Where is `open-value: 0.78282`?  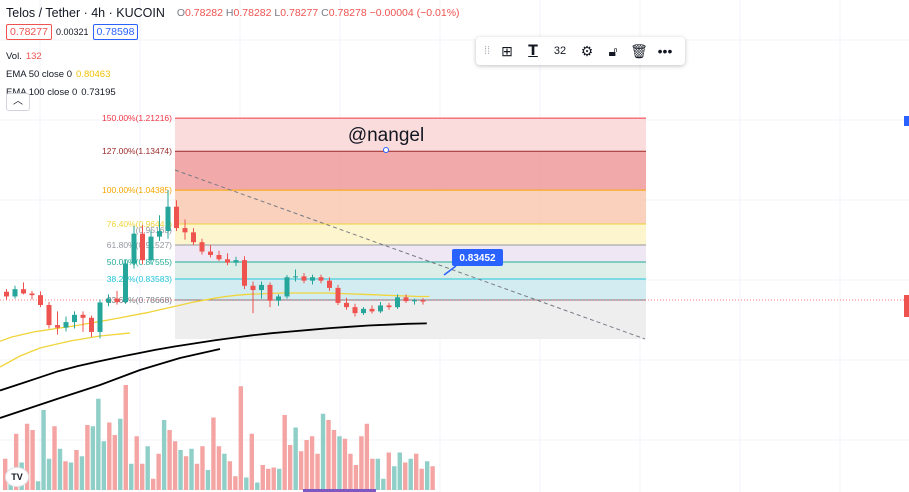 open-value: 0.78282 is located at coordinates (204, 13).